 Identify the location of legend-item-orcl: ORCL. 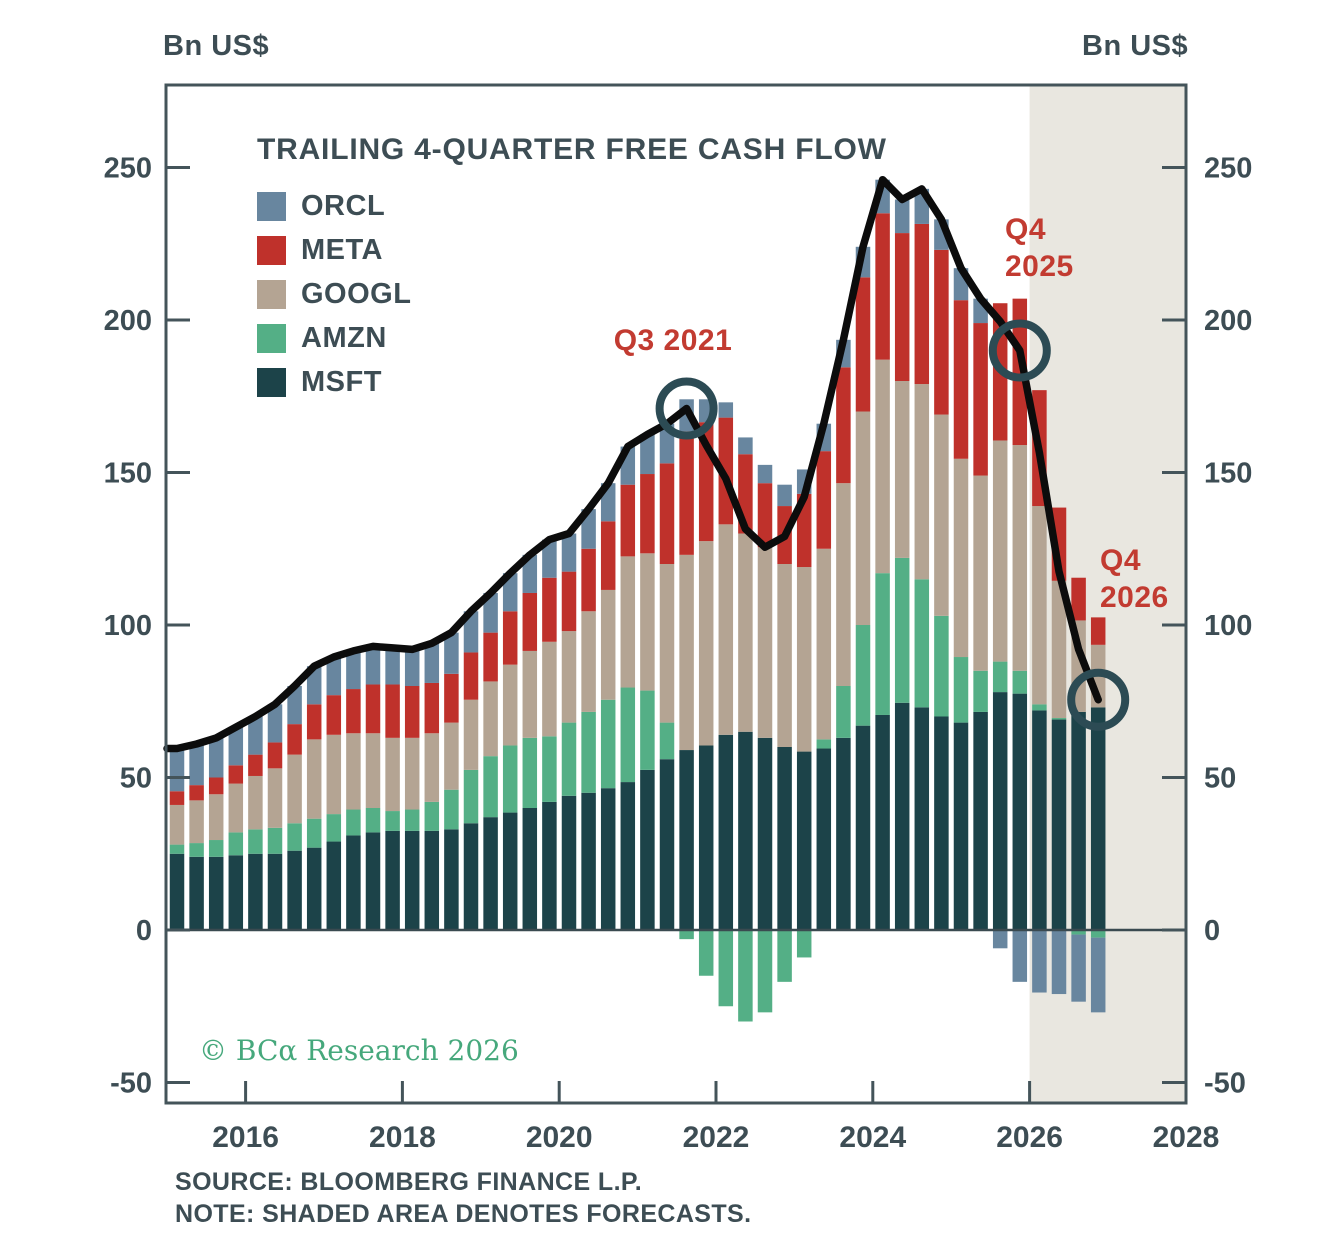
(334, 205).